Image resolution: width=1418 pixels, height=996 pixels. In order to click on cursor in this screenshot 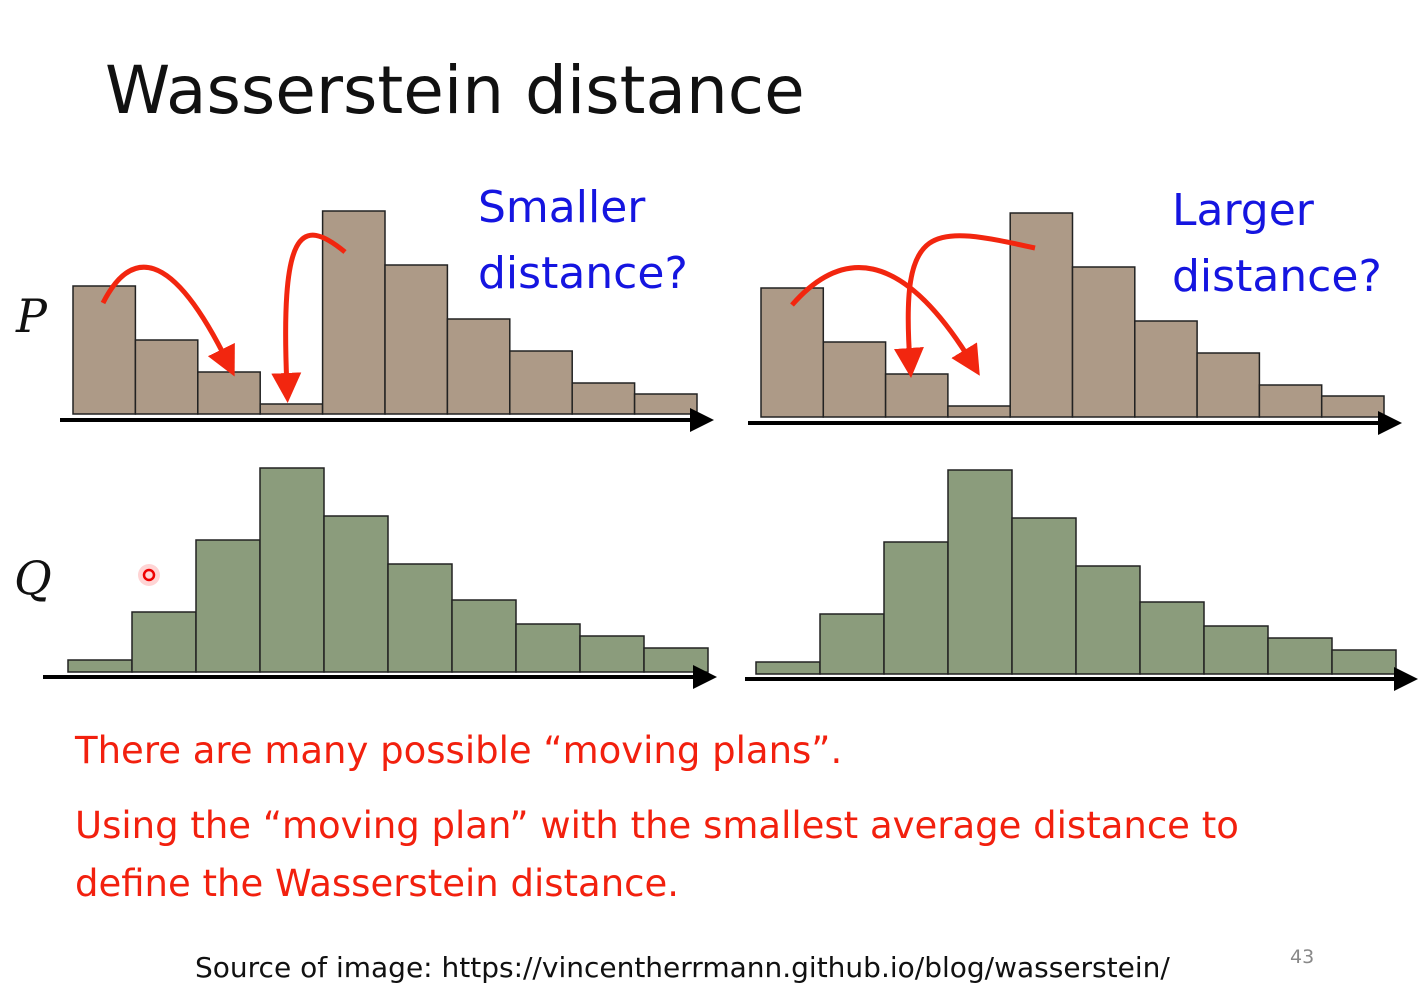, I will do `click(149, 575)`.